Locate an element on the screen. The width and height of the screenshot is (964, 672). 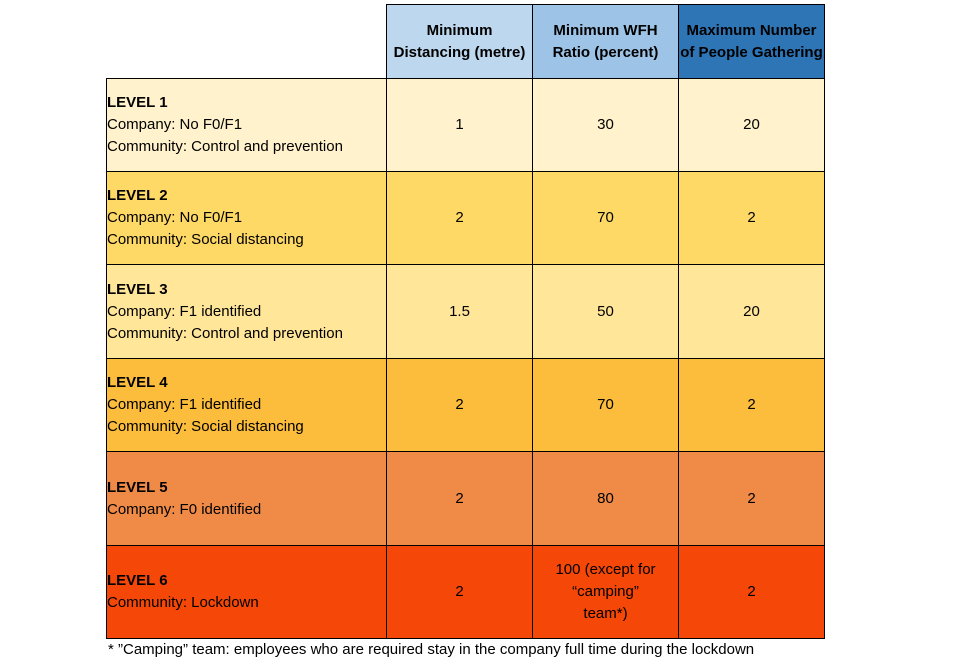
level-1-community: Community: Control and prevention is located at coordinates (225, 146).